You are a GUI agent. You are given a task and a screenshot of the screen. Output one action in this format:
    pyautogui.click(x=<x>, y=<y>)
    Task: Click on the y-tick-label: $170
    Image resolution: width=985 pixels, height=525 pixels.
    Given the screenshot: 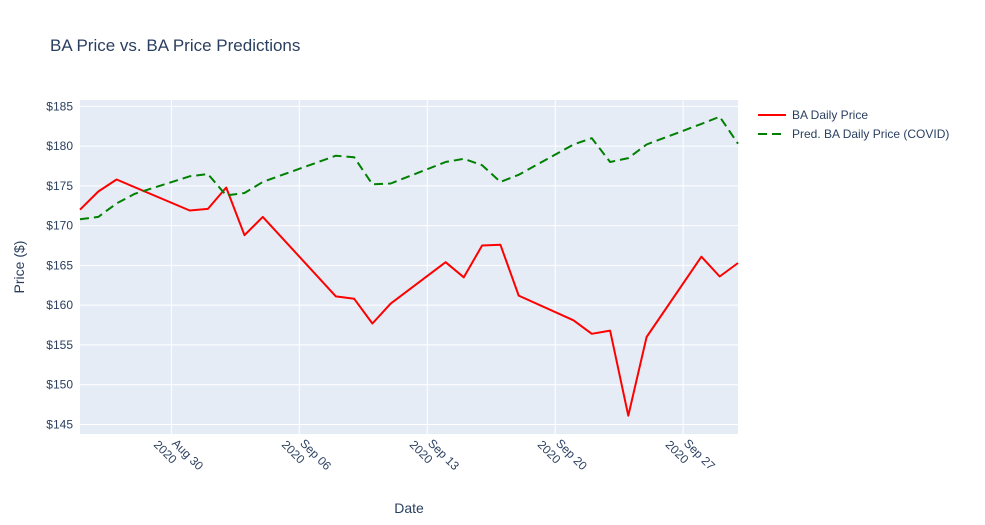 What is the action you would take?
    pyautogui.click(x=59, y=226)
    